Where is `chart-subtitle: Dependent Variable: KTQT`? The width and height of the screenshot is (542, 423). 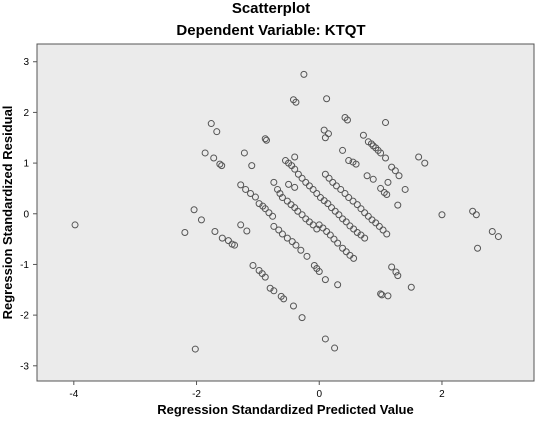
chart-subtitle: Dependent Variable: KTQT is located at coordinates (271, 30).